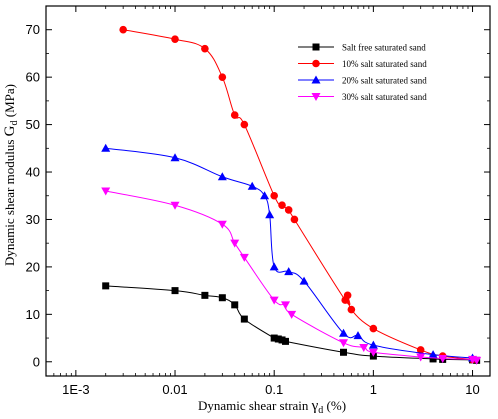 The height and width of the screenshot is (419, 498). I want to click on y-tick-label: 50, so click(33, 124).